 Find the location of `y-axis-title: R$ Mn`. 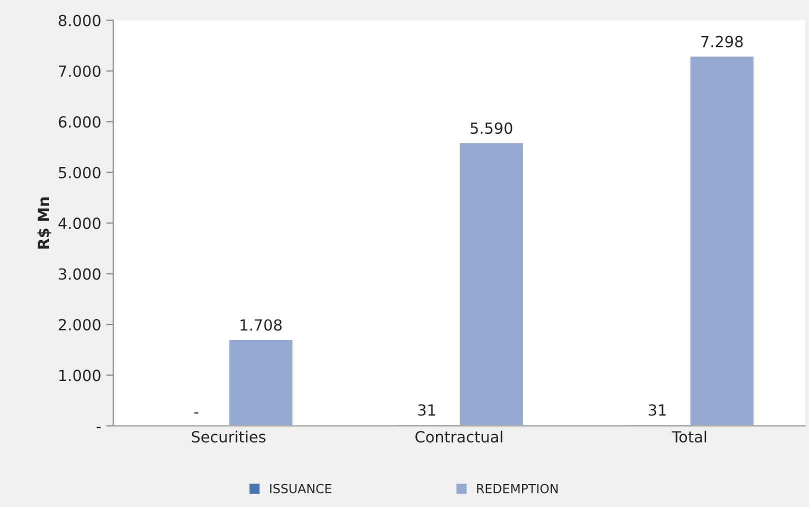

y-axis-title: R$ Mn is located at coordinates (44, 223).